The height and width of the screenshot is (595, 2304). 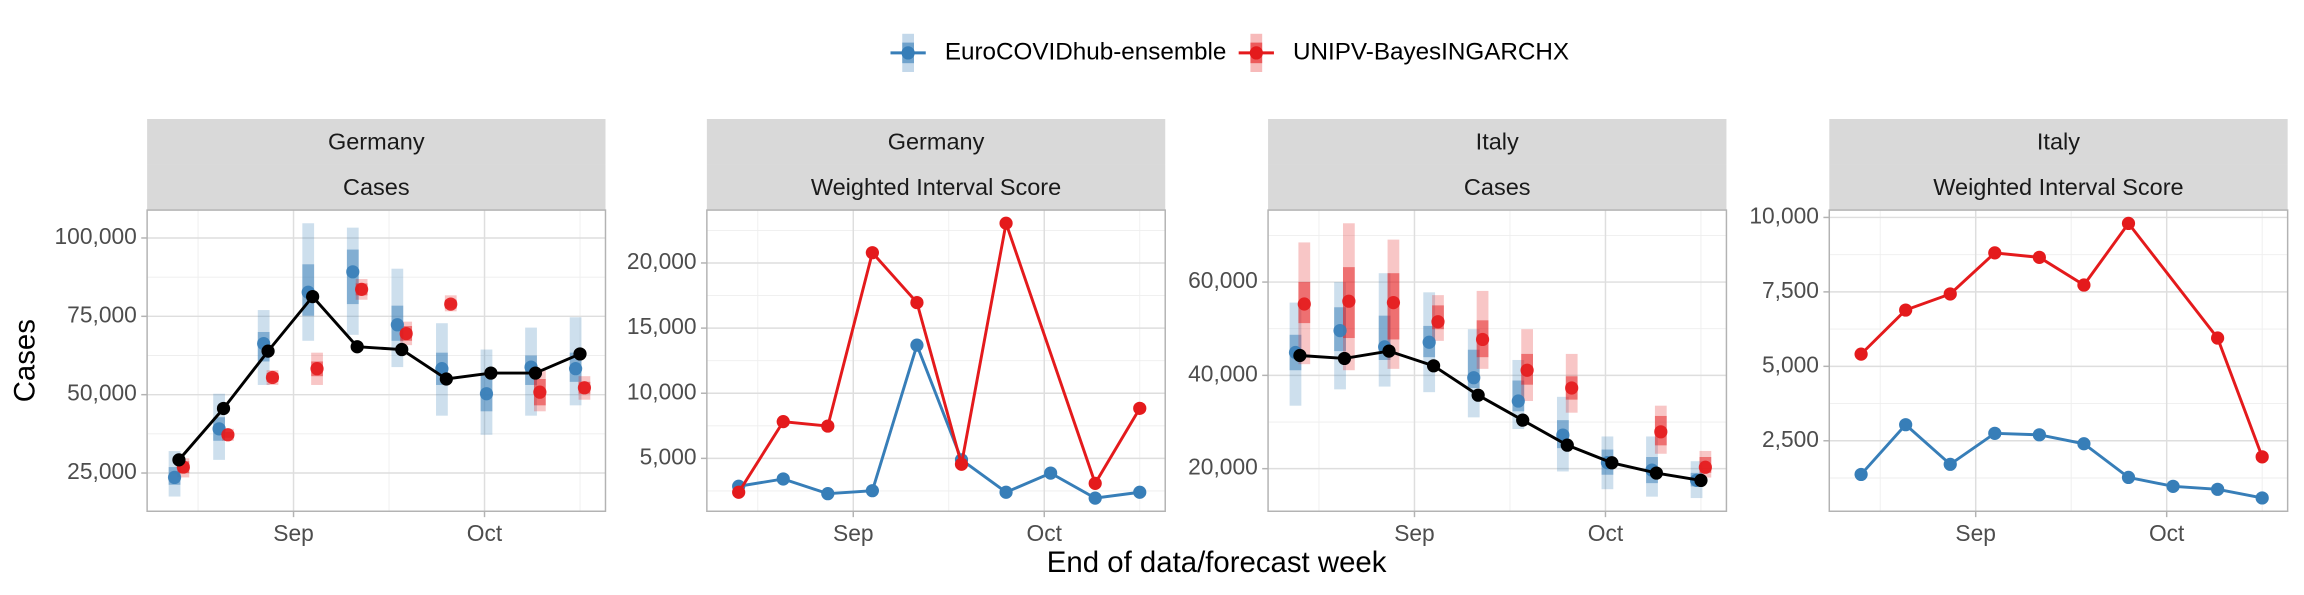 What do you see at coordinates (1790, 290) in the screenshot?
I see `y-tick-label: 7,500` at bounding box center [1790, 290].